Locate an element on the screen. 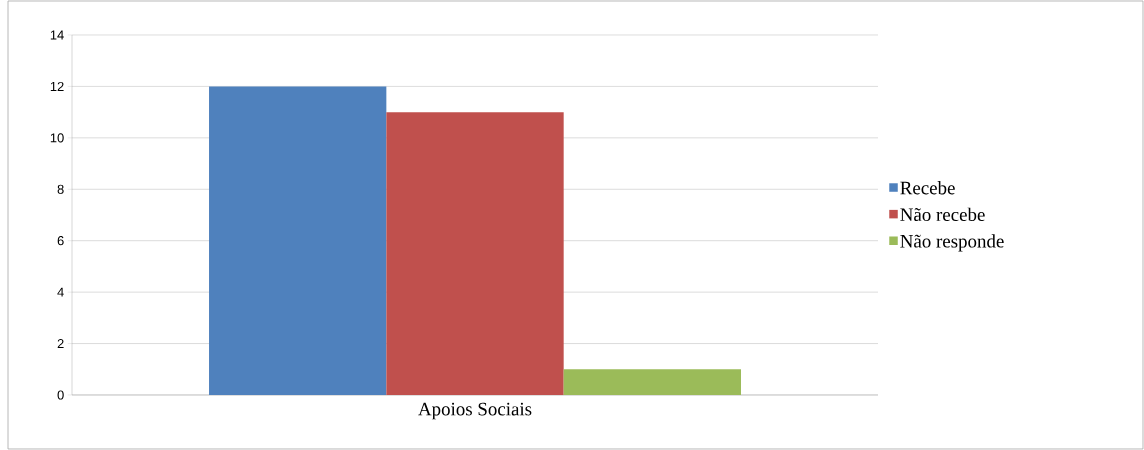 The height and width of the screenshot is (450, 1144). y-tick-label: 0 is located at coordinates (60, 395).